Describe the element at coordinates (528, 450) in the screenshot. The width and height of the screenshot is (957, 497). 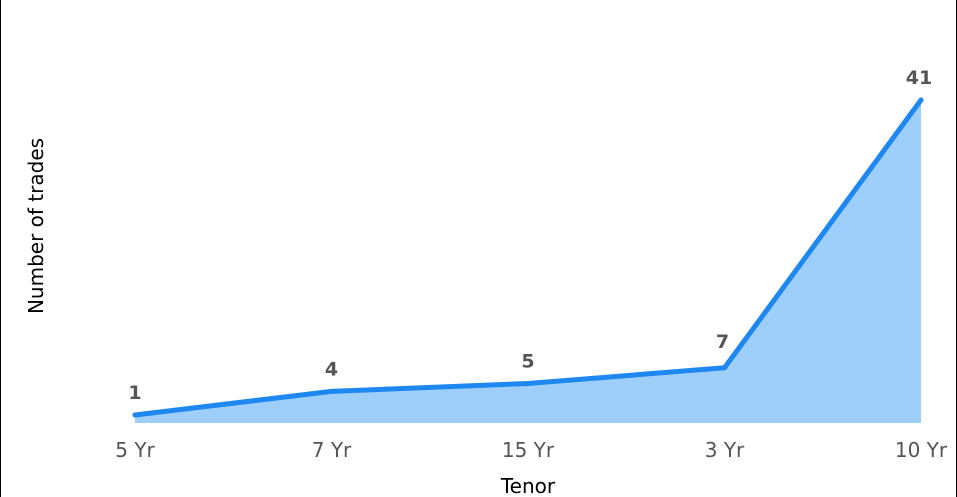
I see `x-tick-label: 15 Yr` at that location.